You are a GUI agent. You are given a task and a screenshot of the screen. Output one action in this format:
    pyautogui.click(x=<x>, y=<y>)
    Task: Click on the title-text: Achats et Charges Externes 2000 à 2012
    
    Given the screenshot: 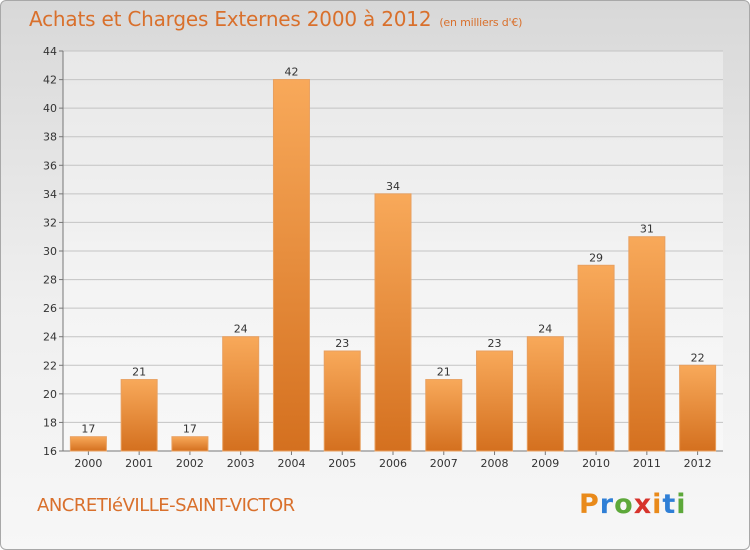 What is the action you would take?
    pyautogui.click(x=230, y=19)
    